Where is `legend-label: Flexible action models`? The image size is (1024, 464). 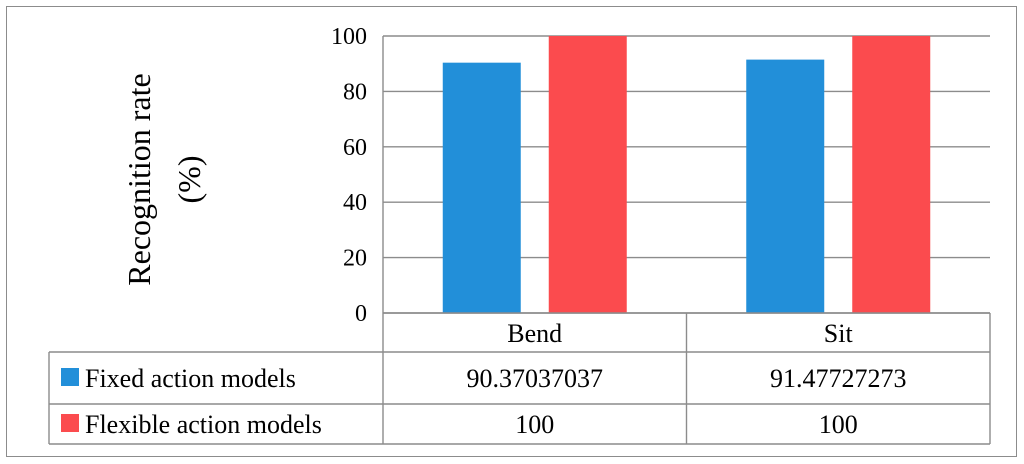 legend-label: Flexible action models is located at coordinates (203, 424).